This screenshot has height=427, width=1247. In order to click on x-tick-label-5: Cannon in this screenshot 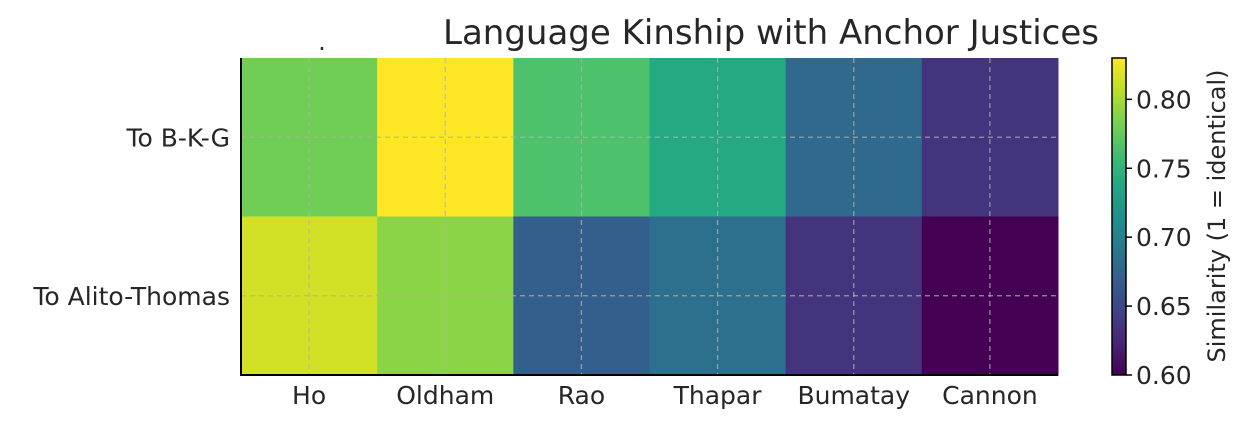, I will do `click(990, 395)`.